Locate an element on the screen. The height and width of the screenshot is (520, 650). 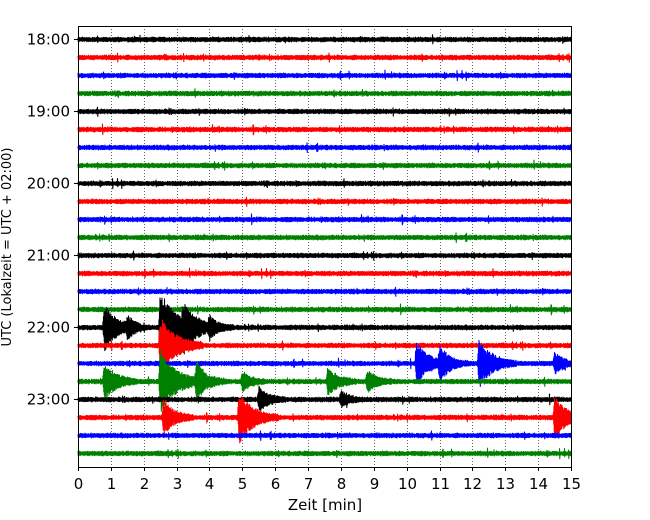
x-tick-label: 2 is located at coordinates (145, 484).